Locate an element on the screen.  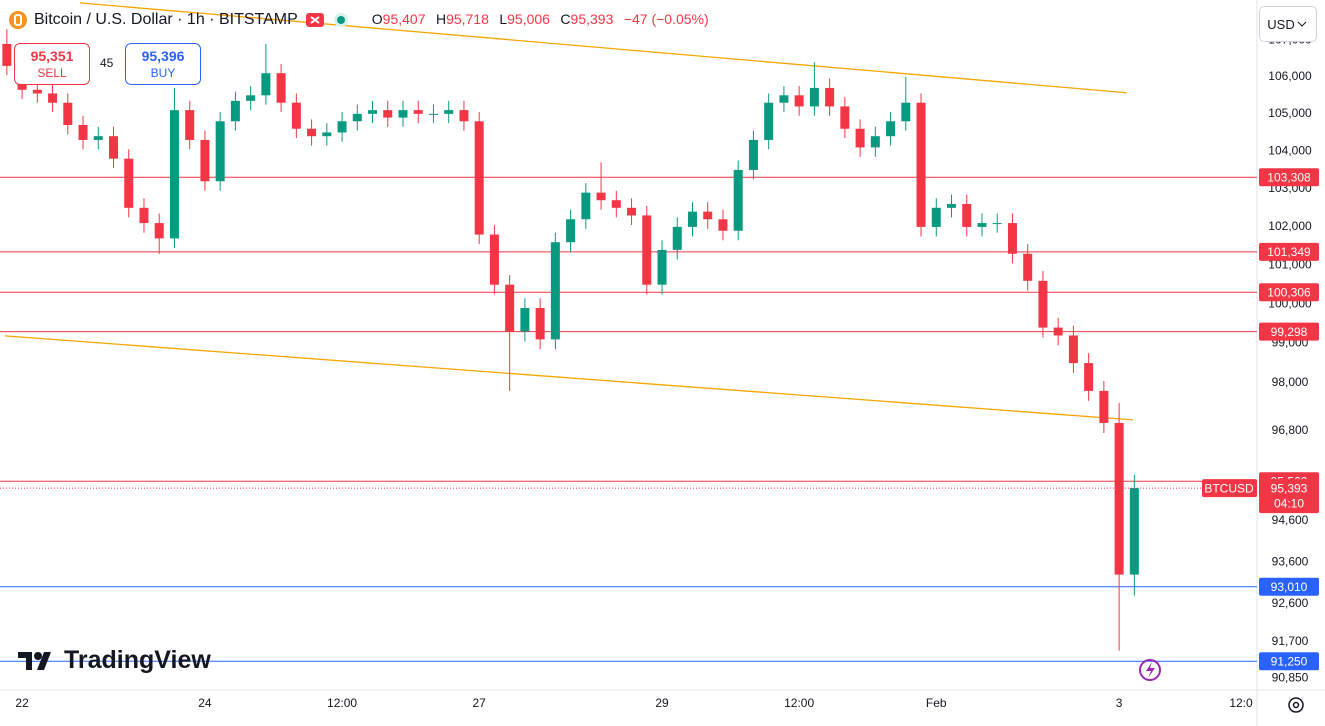
ohlc-value: 95,718 is located at coordinates (467, 19).